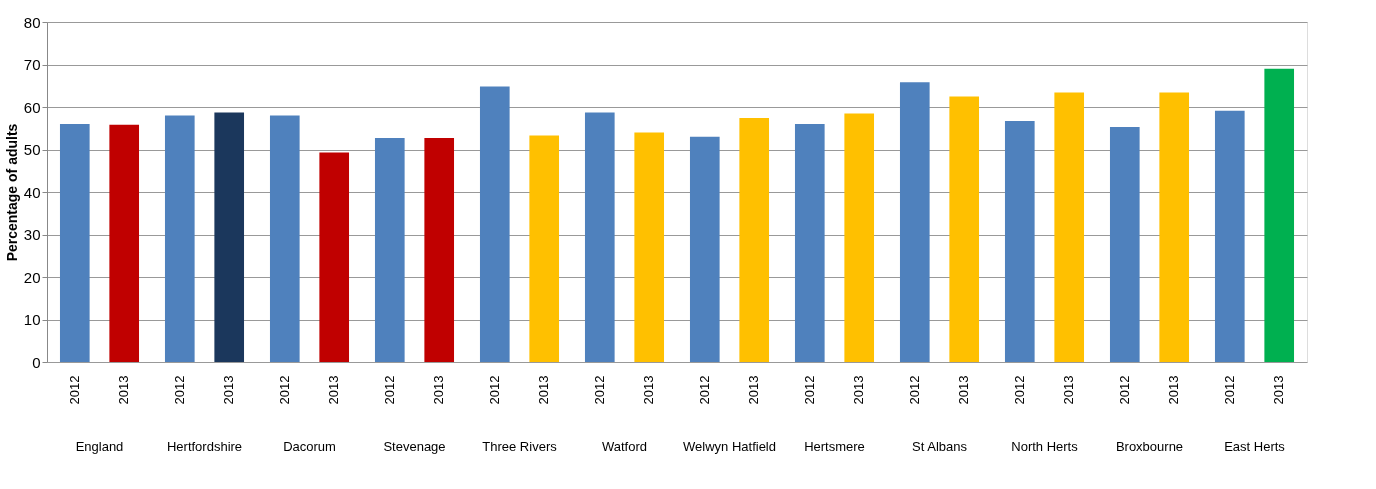 The width and height of the screenshot is (1376, 489). I want to click on x-tick-label: England, so click(99, 446).